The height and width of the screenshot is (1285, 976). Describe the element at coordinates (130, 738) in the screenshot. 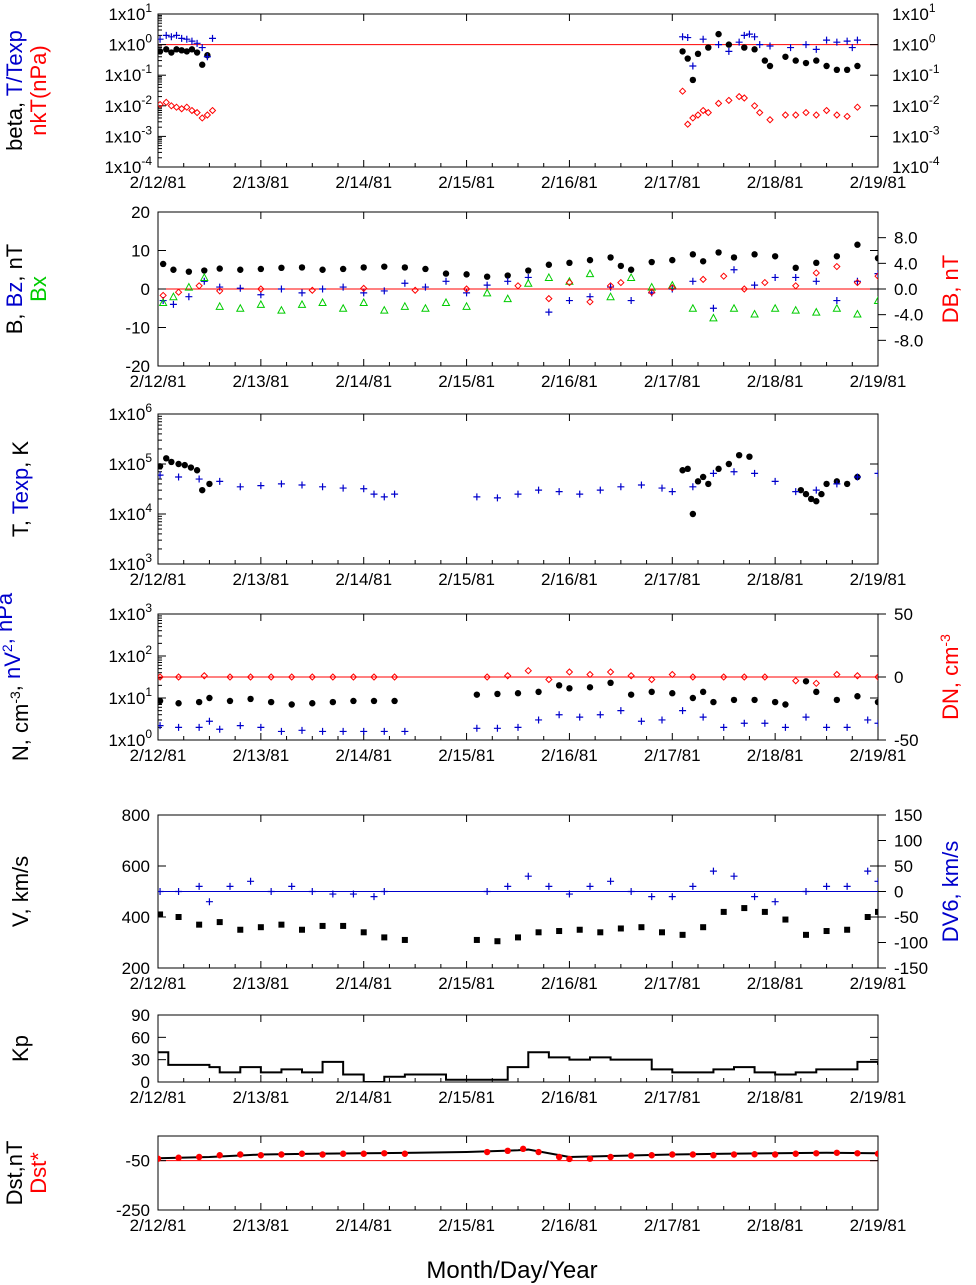

I see `y-tick-label: 1x100` at that location.